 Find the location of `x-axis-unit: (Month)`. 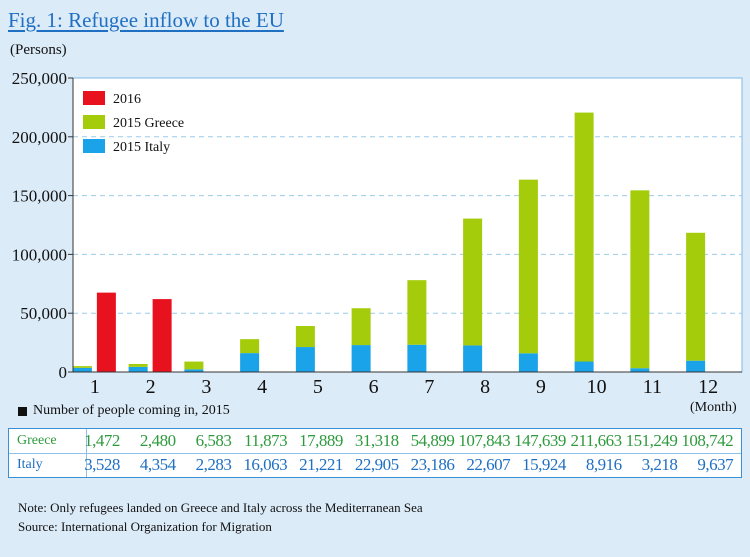

x-axis-unit: (Month) is located at coordinates (713, 407).